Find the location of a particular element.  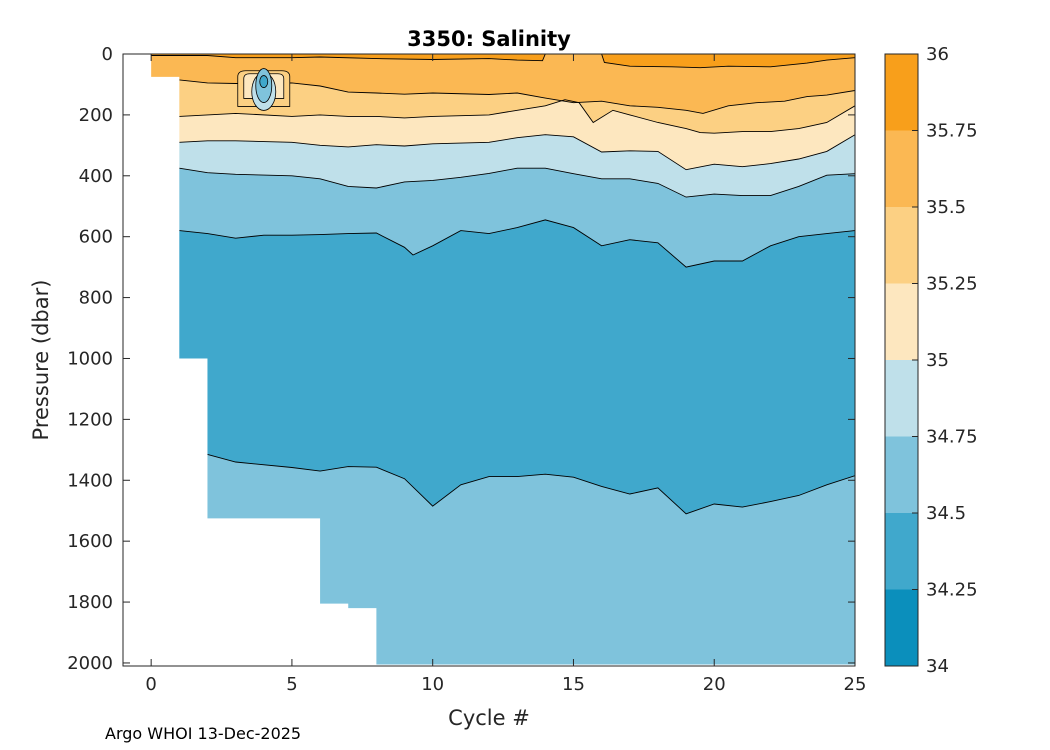

x-tick-label: 20 is located at coordinates (714, 684).